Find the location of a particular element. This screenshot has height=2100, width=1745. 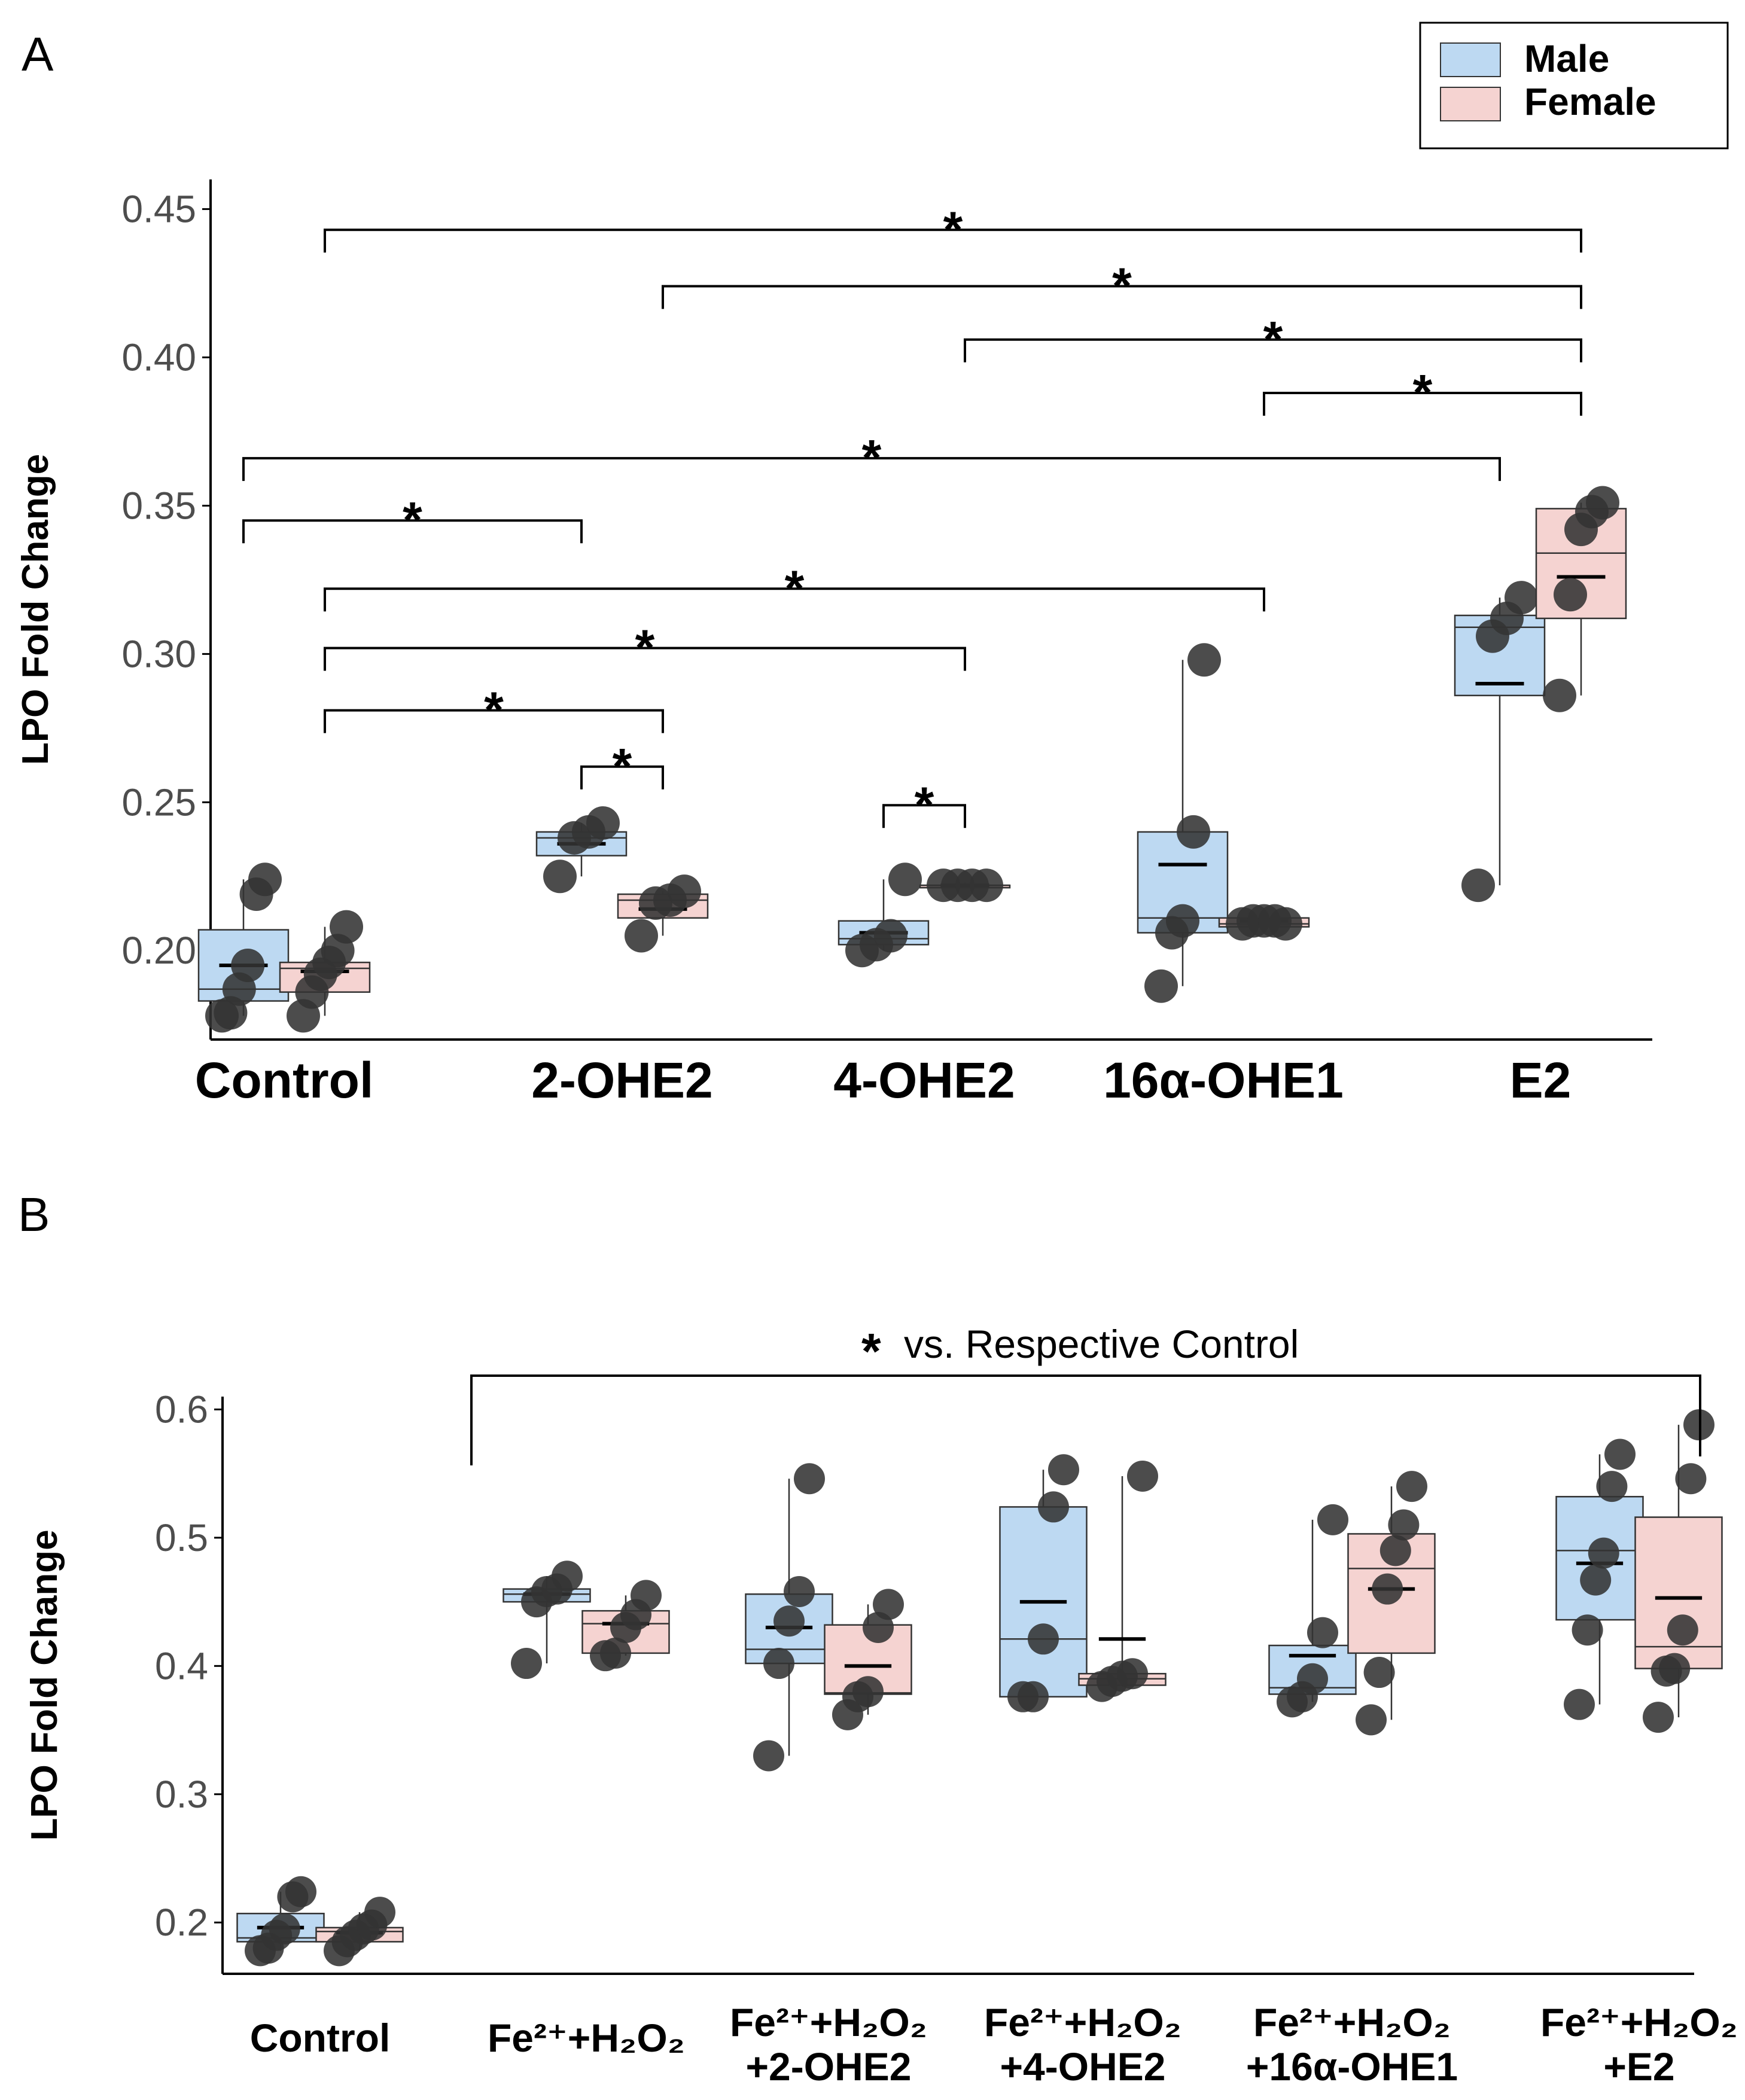

x-tick-label: +4-OHE2 is located at coordinates (1083, 2066).